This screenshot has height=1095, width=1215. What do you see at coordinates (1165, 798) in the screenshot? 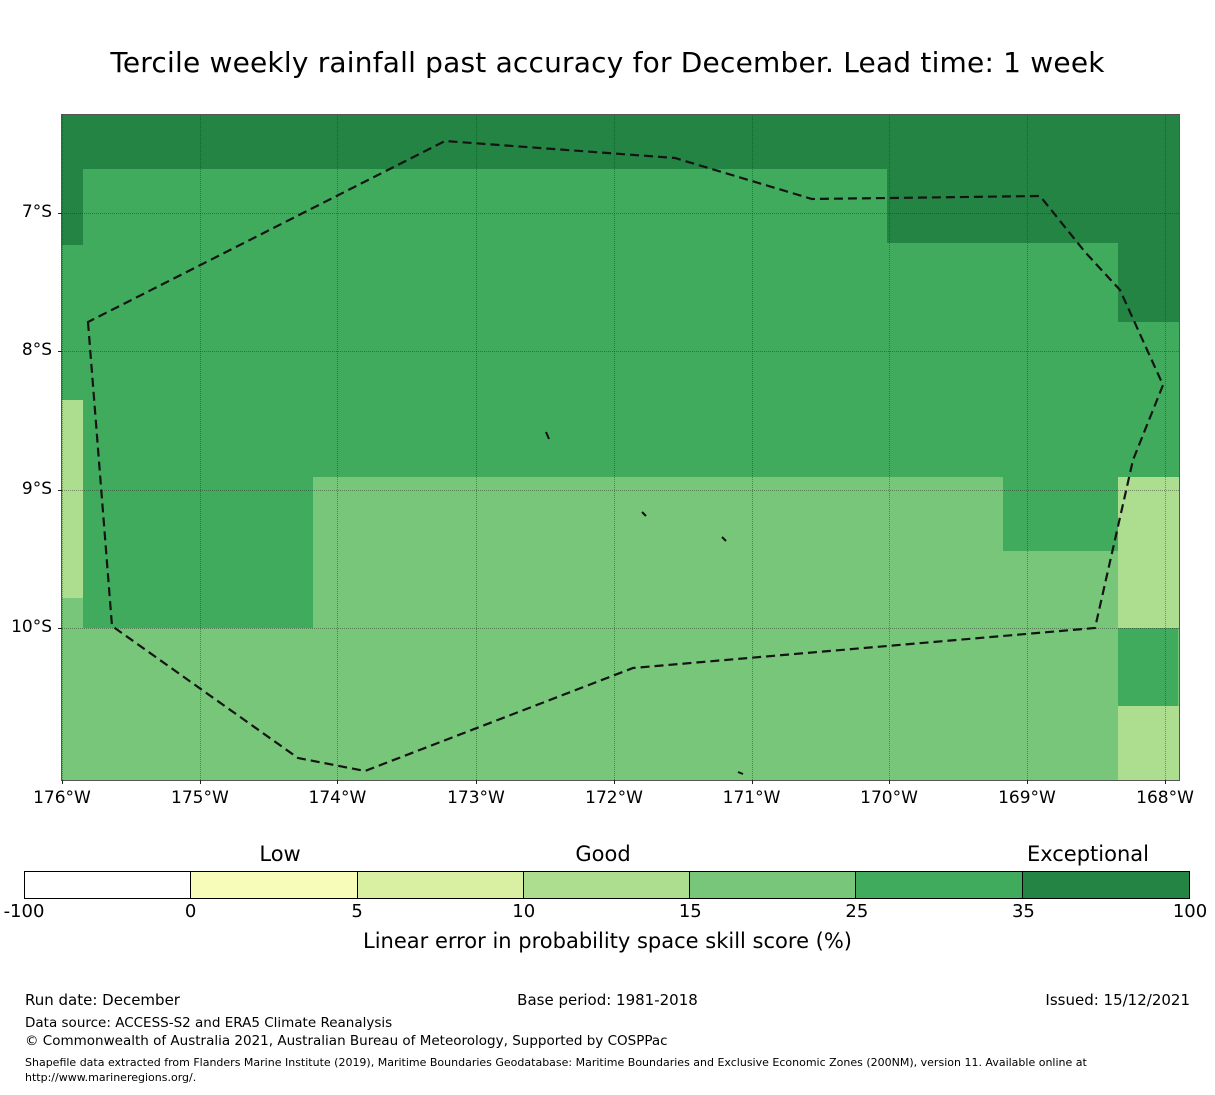
I see `lon-tick-label: 168°W` at bounding box center [1165, 798].